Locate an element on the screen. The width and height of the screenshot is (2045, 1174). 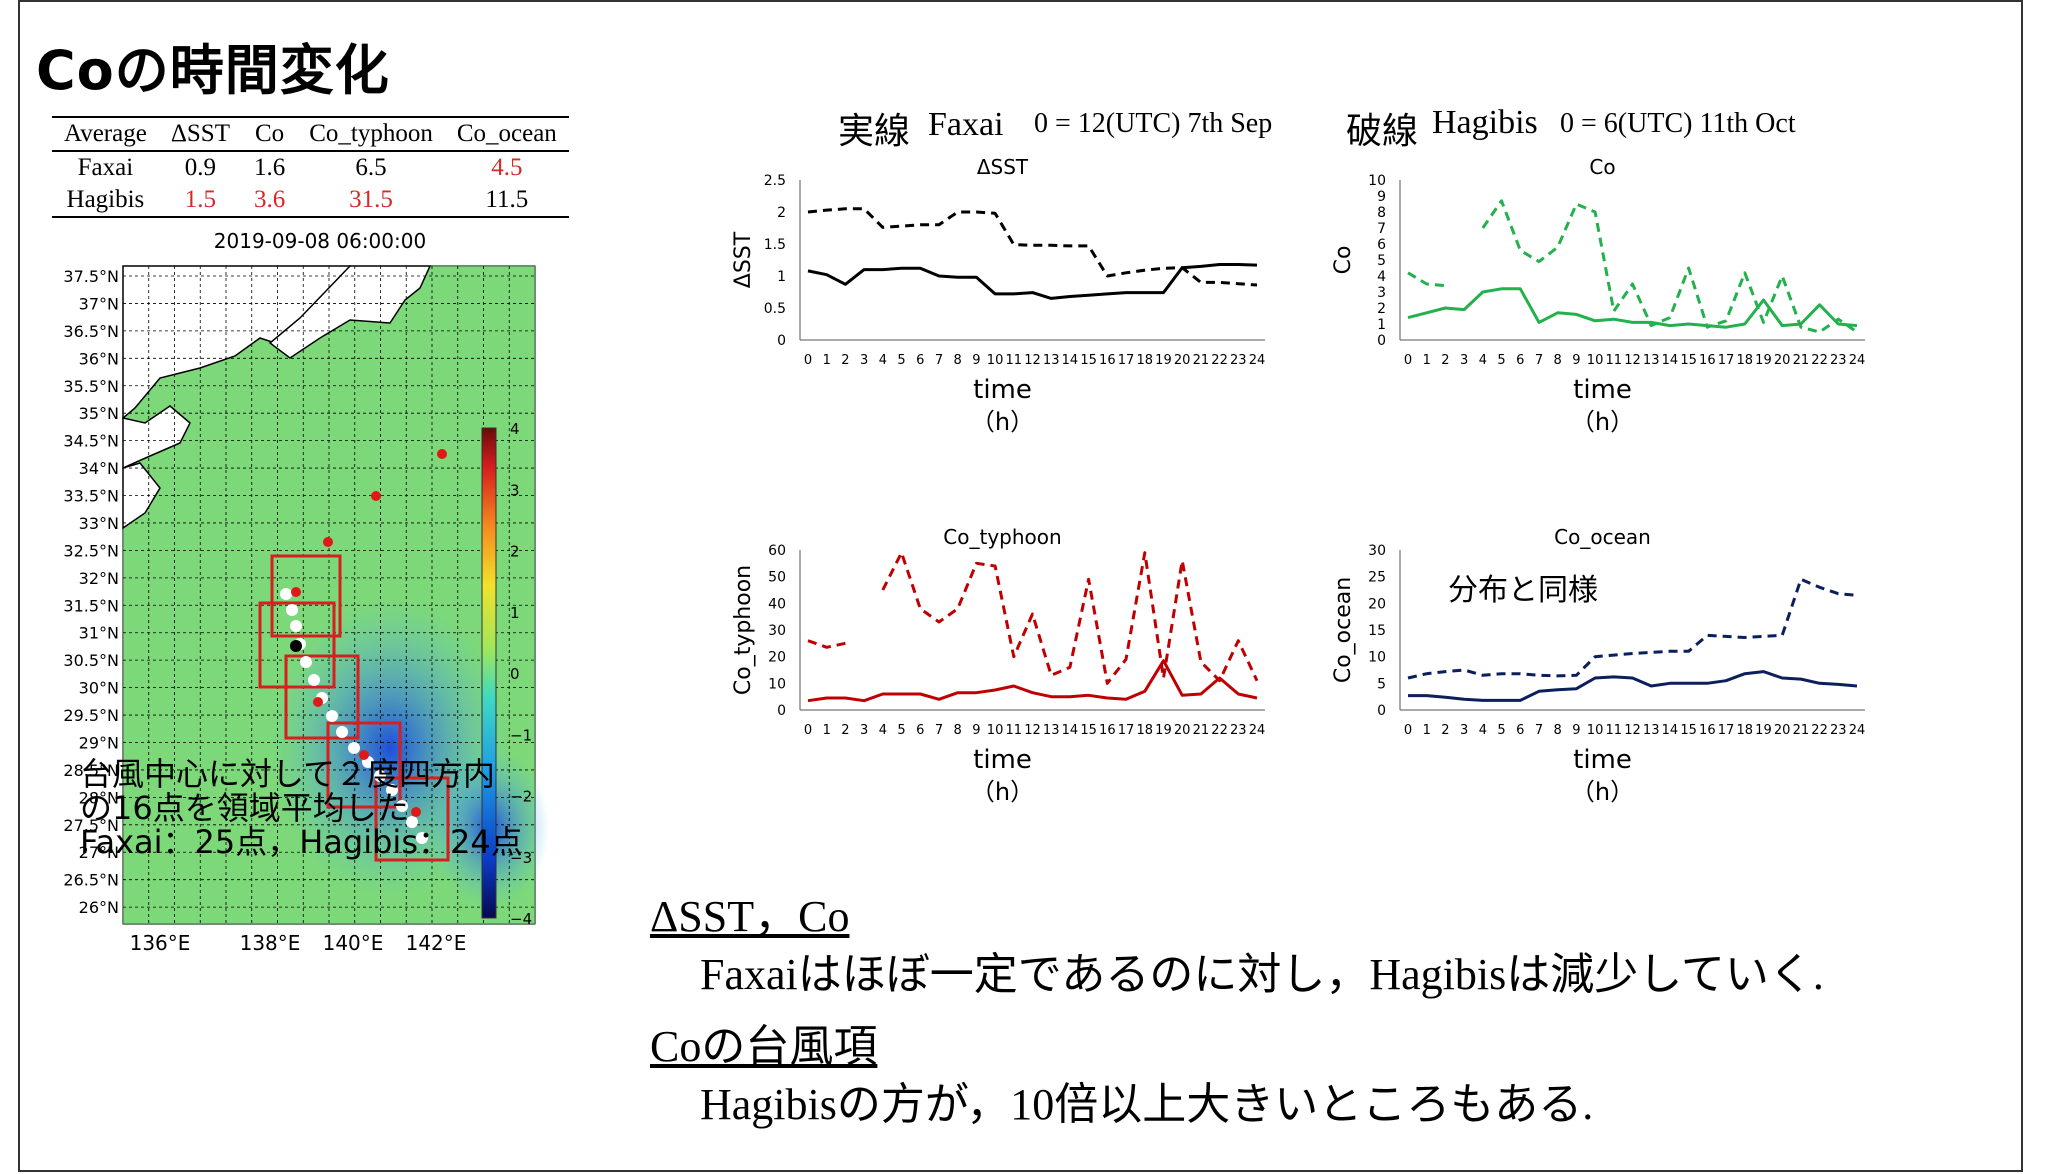
y-tick-label: 1 is located at coordinates (781, 277).